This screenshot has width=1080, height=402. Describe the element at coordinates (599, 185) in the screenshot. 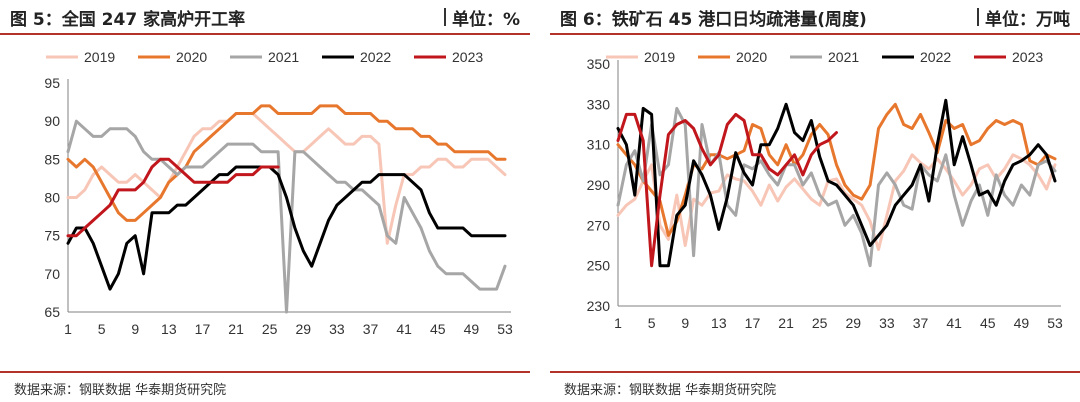

I see `y-tick-label: 290` at that location.